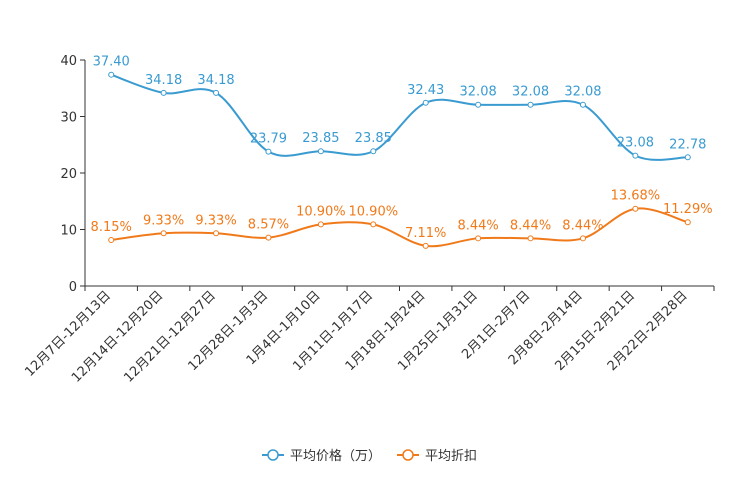 Image resolution: width=744 pixels, height=496 pixels. What do you see at coordinates (117, 336) in the screenshot?
I see `x-tick-label: 12月14日-12月20日` at bounding box center [117, 336].